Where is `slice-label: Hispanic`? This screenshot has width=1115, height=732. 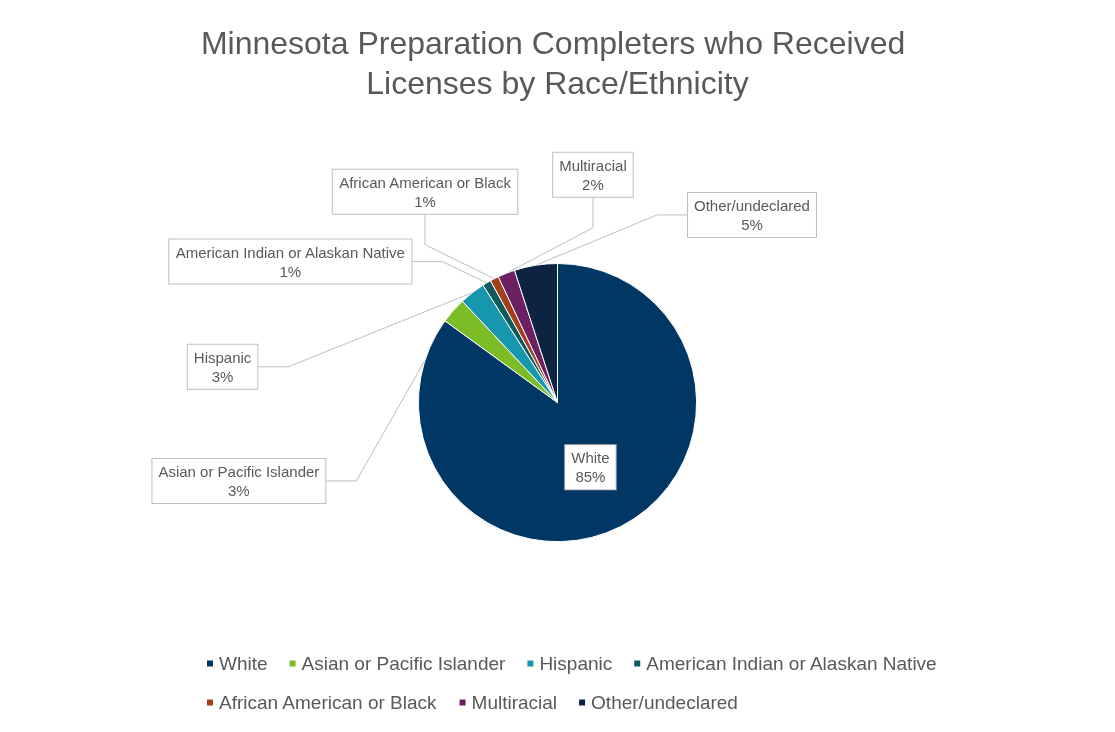 slice-label: Hispanic is located at coordinates (222, 357).